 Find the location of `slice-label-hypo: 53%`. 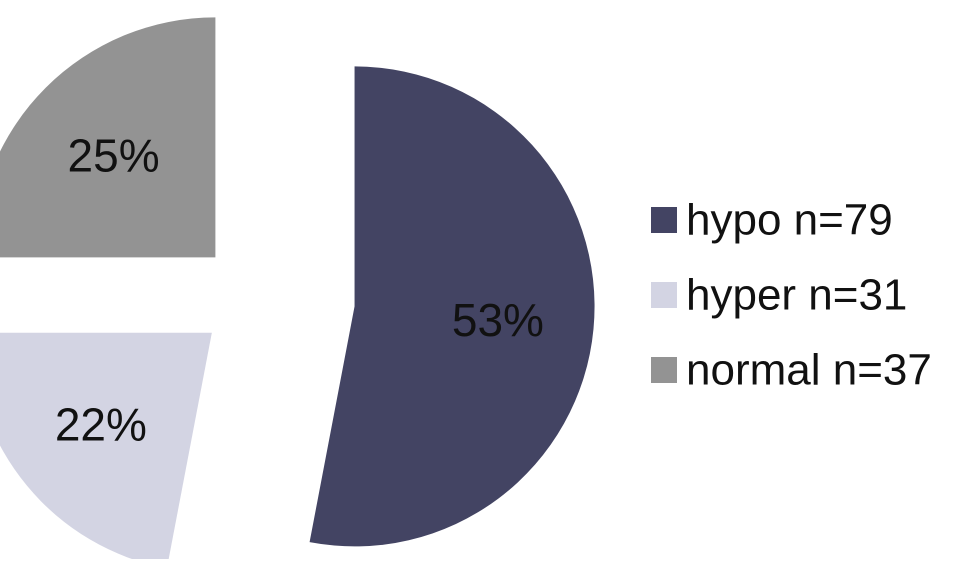

slice-label-hypo: 53% is located at coordinates (498, 320).